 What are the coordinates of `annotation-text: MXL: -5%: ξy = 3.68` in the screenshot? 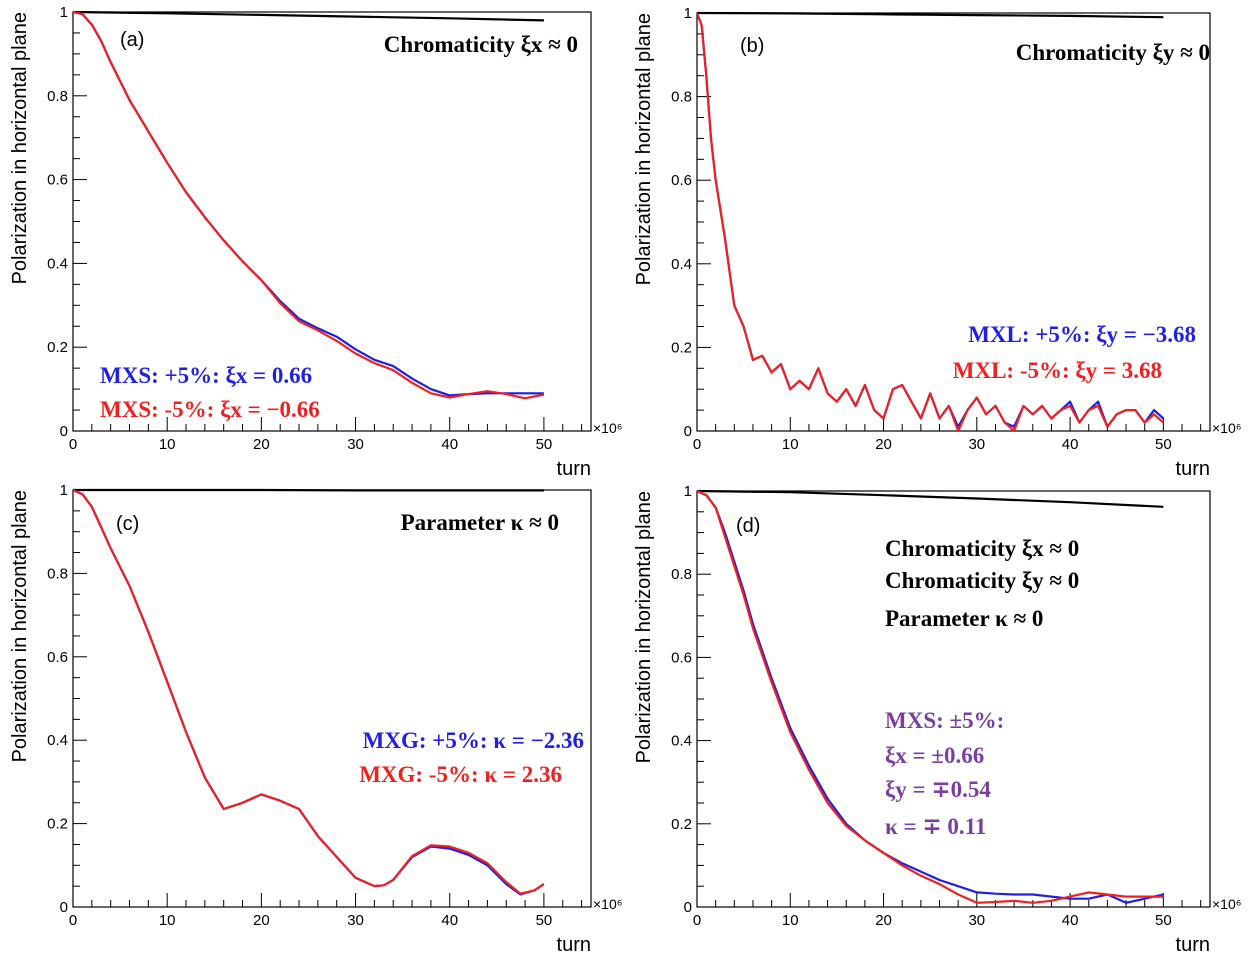 It's located at (1057, 370).